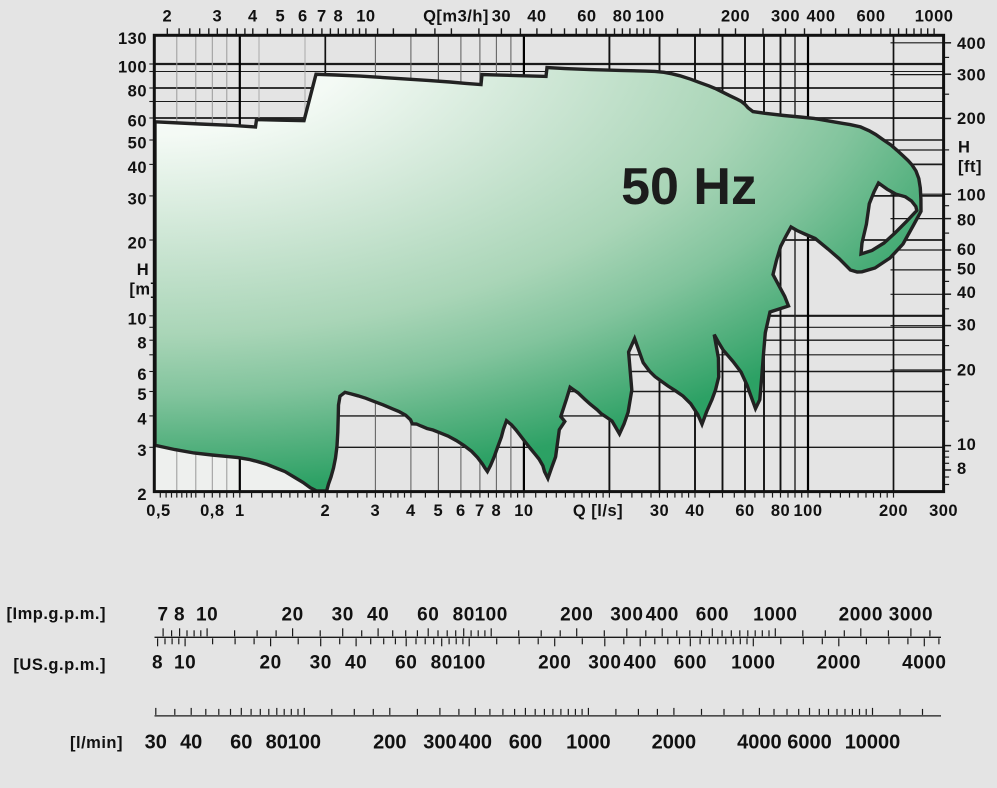  What do you see at coordinates (598, 511) in the screenshot?
I see `svg-text: Q [l/s]` at bounding box center [598, 511].